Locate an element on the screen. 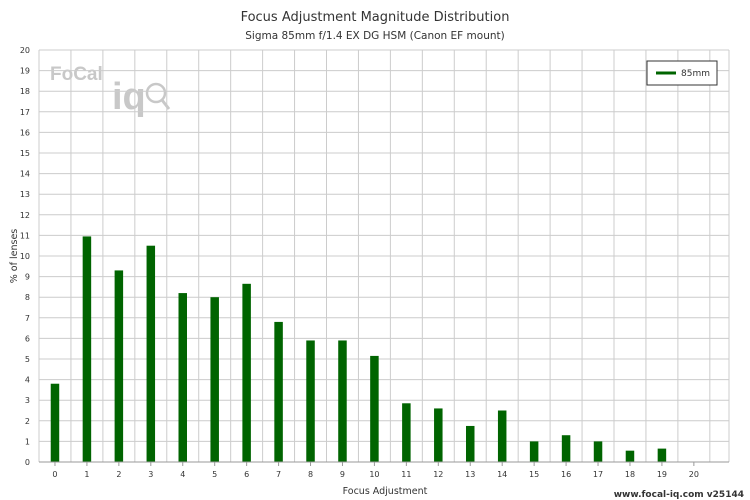 The image size is (750, 500). x-tick-label: 16 is located at coordinates (566, 474).